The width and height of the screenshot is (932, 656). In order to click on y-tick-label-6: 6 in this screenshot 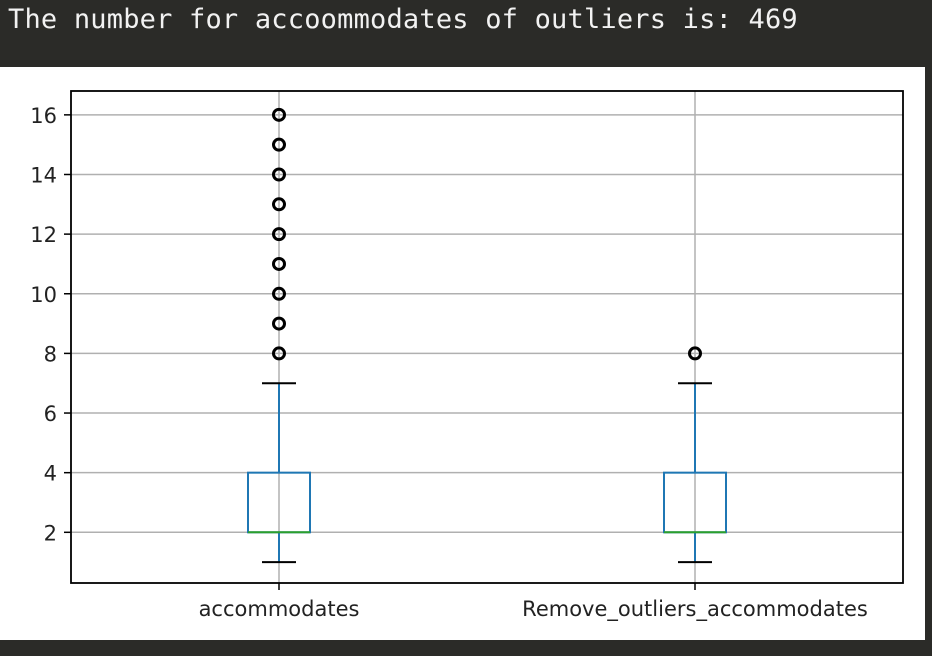, I will do `click(50, 414)`.